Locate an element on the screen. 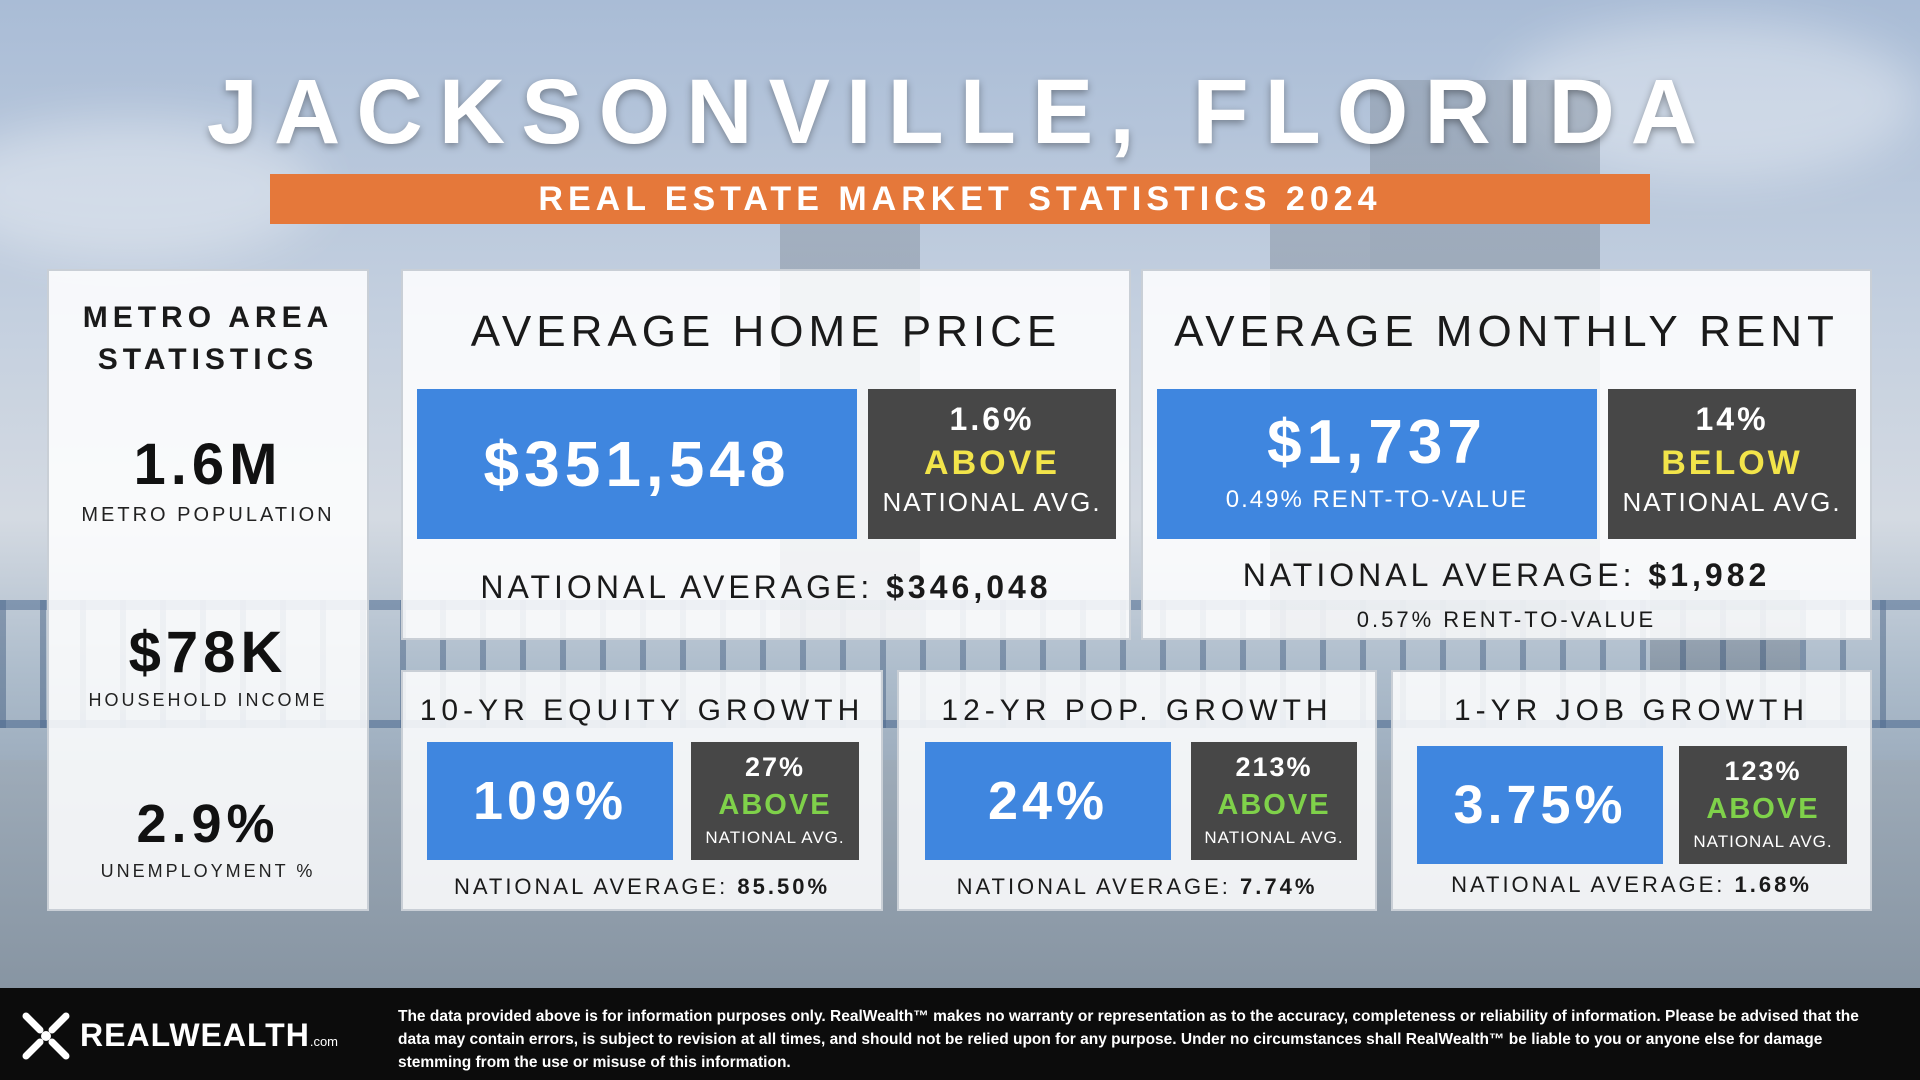  pop-growth-compare-box: 213% ABOVE NATIONAL AVG. is located at coordinates (1274, 801).